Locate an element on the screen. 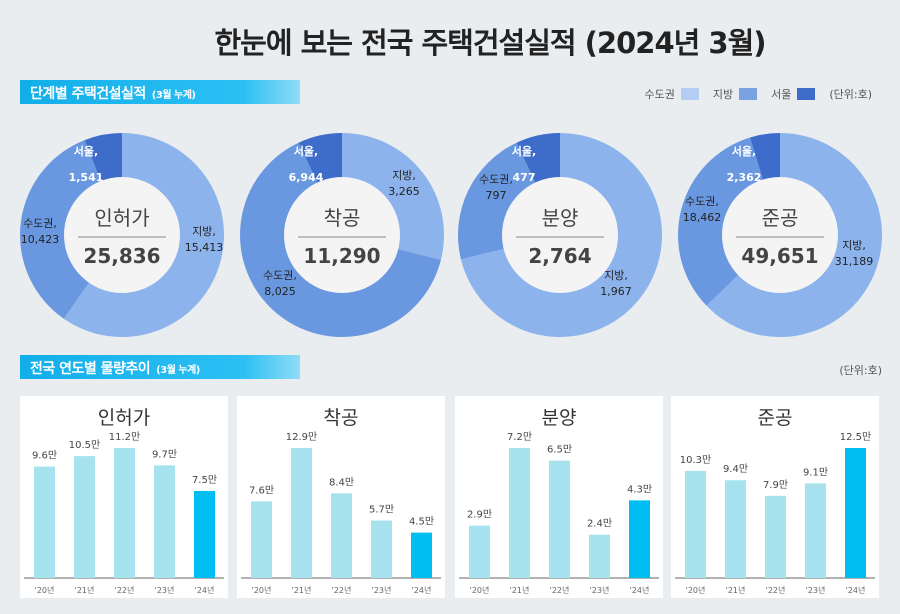 Image resolution: width=900 pixels, height=614 pixels. section-subtitle: (3월 누계) is located at coordinates (173, 95).